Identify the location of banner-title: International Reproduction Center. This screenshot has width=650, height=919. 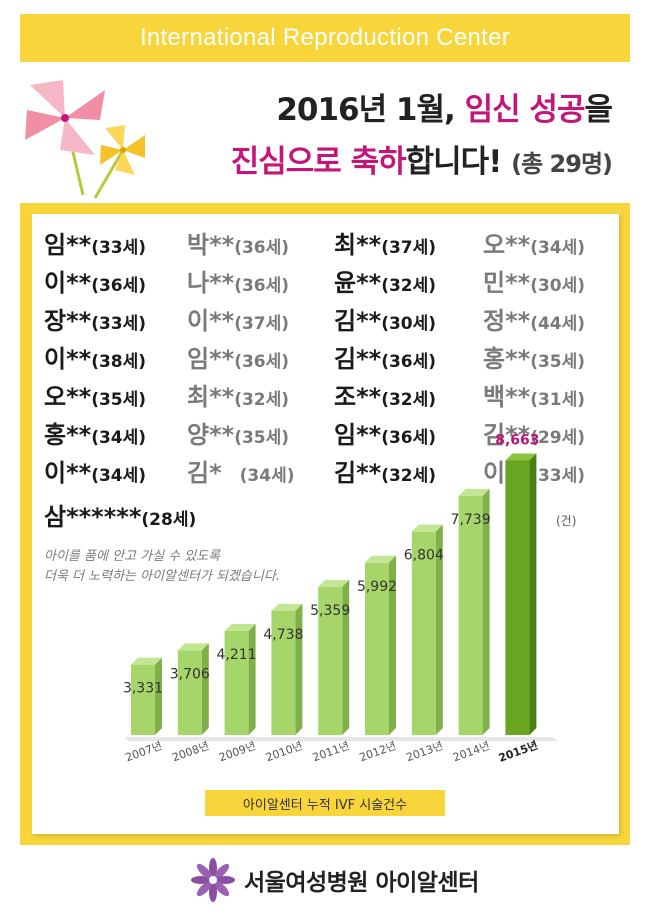
(325, 37).